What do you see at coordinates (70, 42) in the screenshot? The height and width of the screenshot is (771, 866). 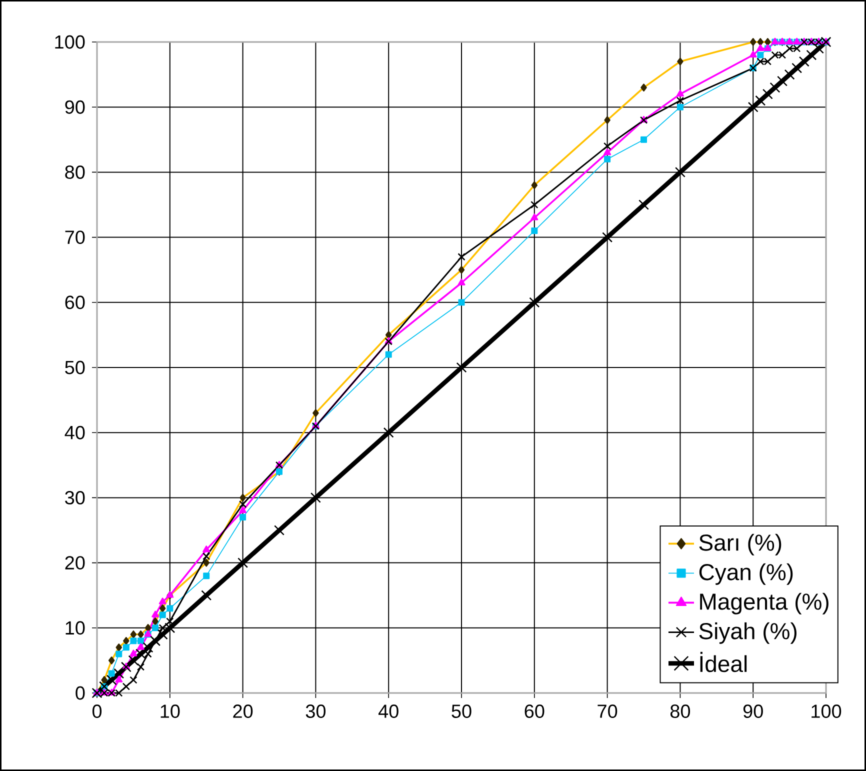 I see `y-tick-label: 100` at bounding box center [70, 42].